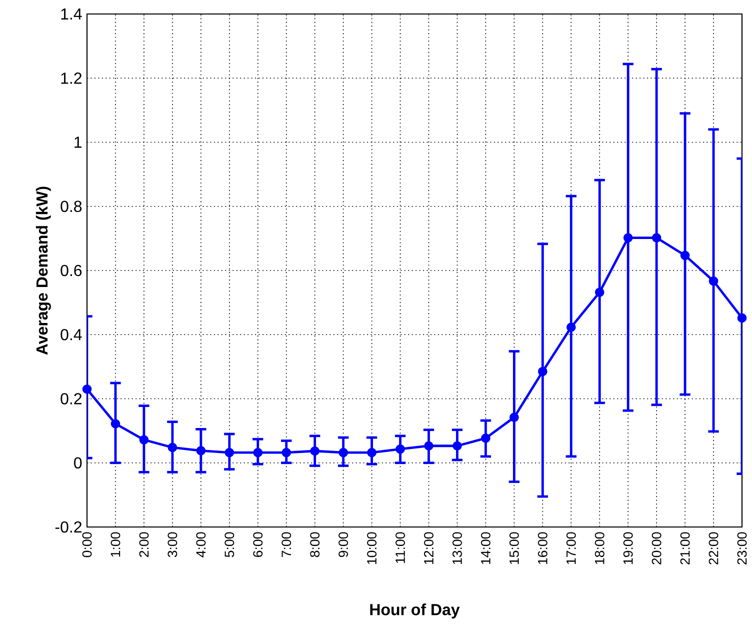  Describe the element at coordinates (415, 611) in the screenshot. I see `x-axis-title: Hour of Day` at that location.